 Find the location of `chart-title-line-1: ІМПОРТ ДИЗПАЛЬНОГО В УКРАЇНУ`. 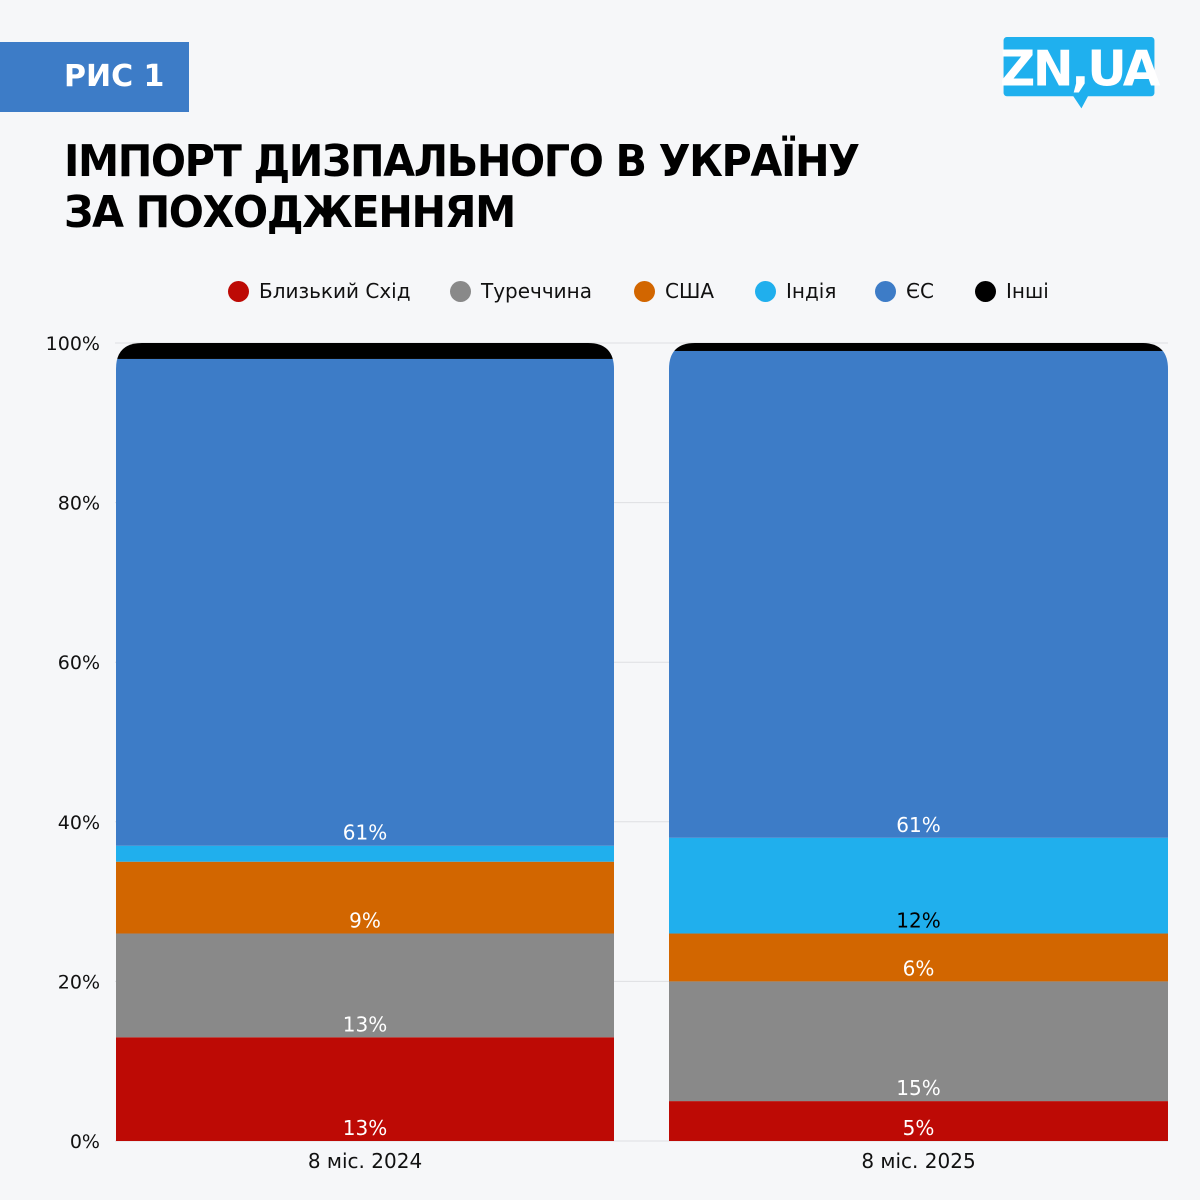

chart-title-line-1: ІМПОРТ ДИЗПАЛЬНОГО В УКРАЇНУ is located at coordinates (462, 161).